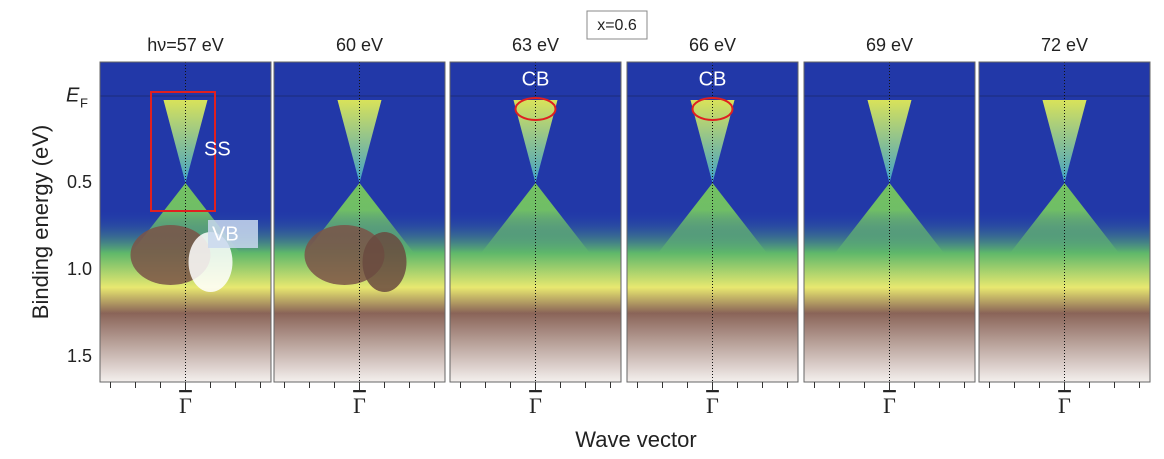 The width and height of the screenshot is (1164, 459). What do you see at coordinates (79, 182) in the screenshot?
I see `y-tick-label: 0.5` at bounding box center [79, 182].